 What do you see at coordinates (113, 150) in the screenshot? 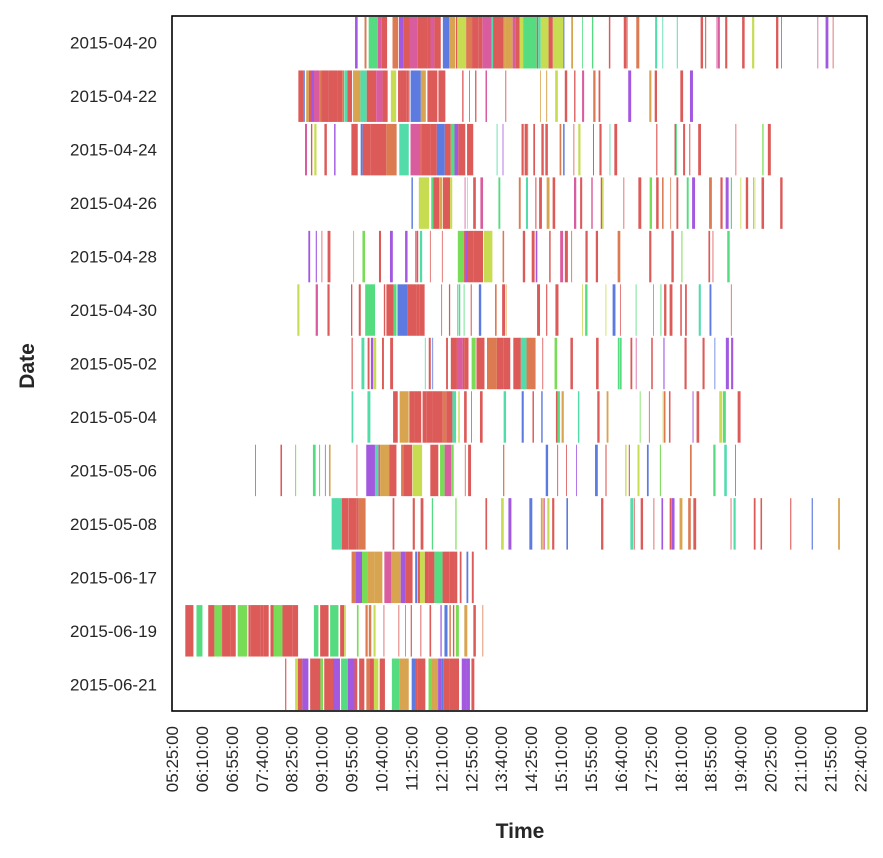
I see `y-tick-label: 2015-04-24` at bounding box center [113, 150].